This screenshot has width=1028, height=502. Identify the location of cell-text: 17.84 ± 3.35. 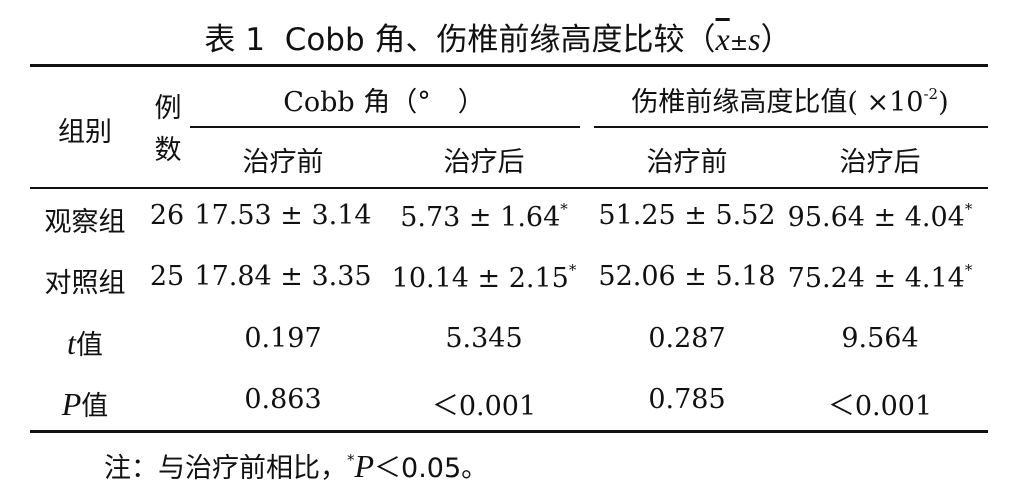
(283, 276).